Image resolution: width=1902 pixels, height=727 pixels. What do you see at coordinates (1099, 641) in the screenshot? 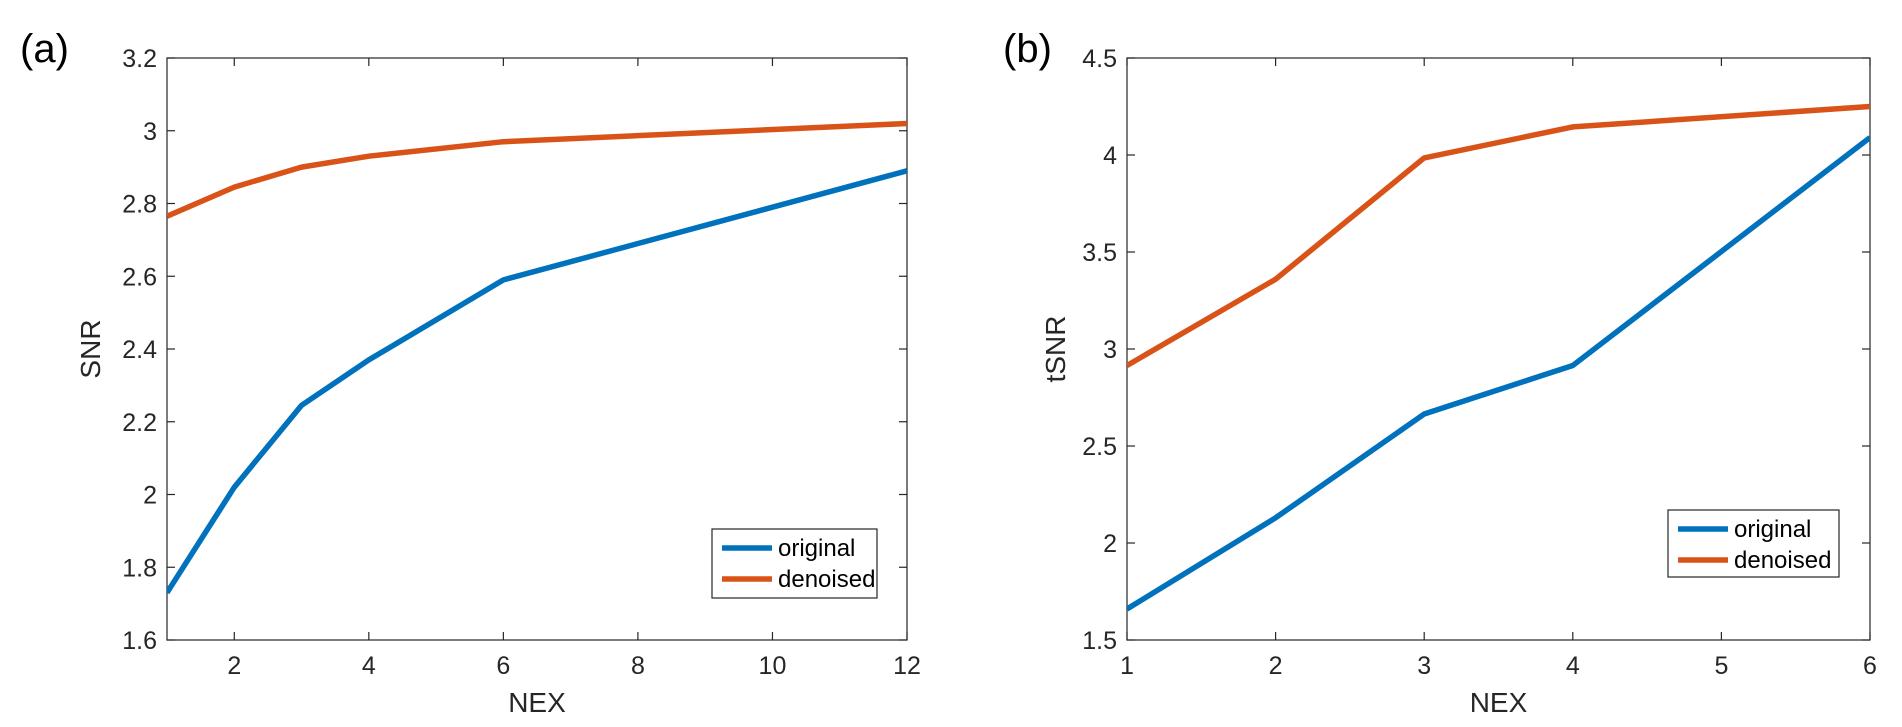
I see `panel-b-ytick-label: 1.5` at bounding box center [1099, 641].